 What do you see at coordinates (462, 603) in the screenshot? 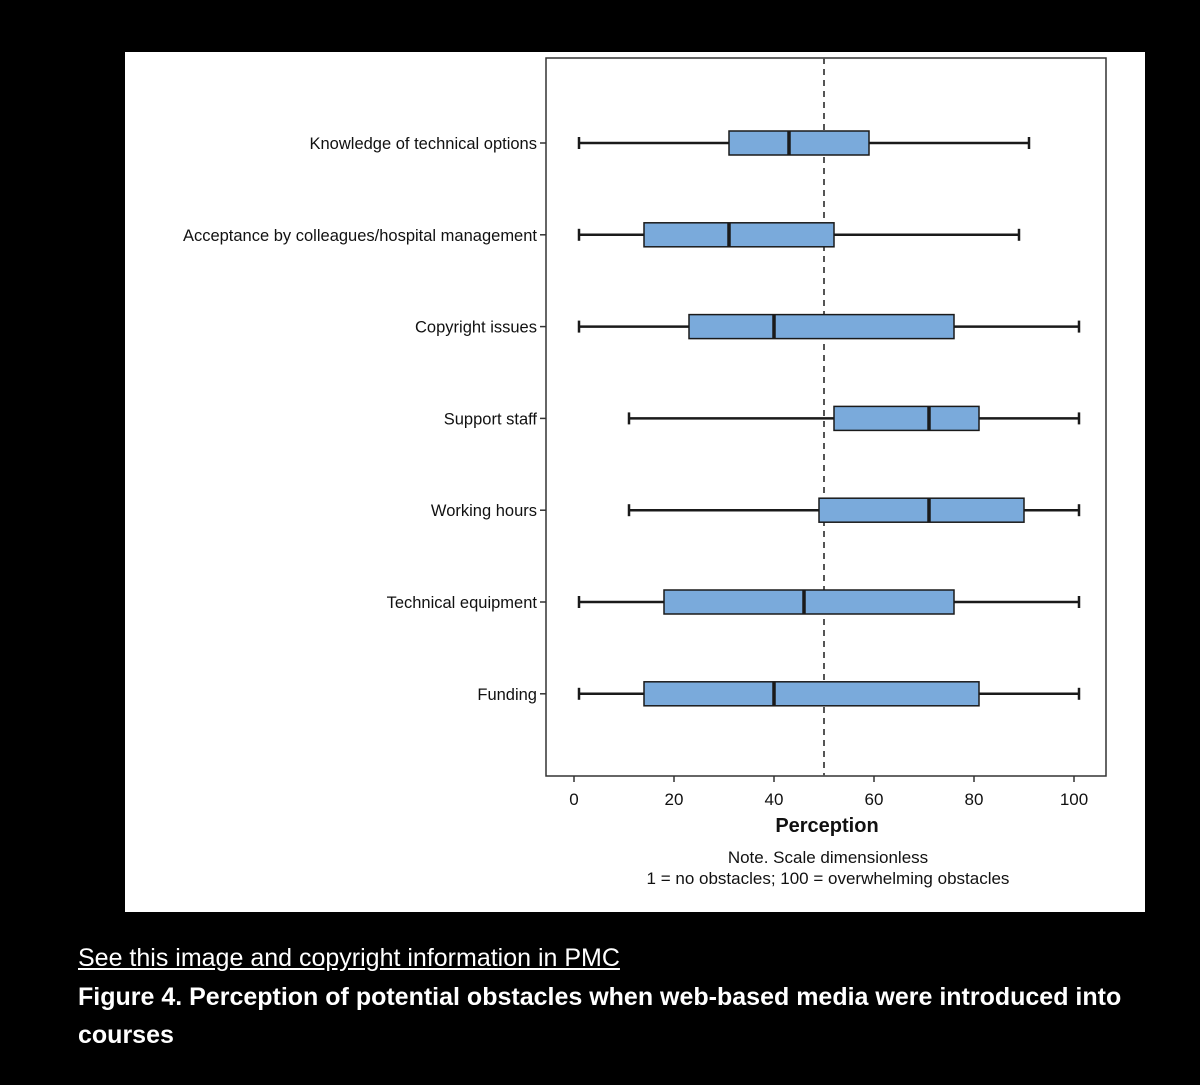
I see `category-label: Technical equipment` at bounding box center [462, 603].